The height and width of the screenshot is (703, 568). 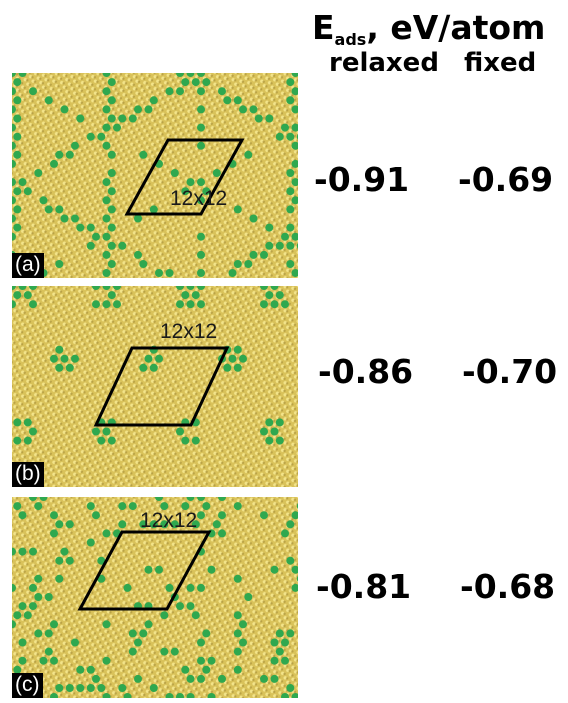 I want to click on structure-image-b, so click(x=155, y=386).